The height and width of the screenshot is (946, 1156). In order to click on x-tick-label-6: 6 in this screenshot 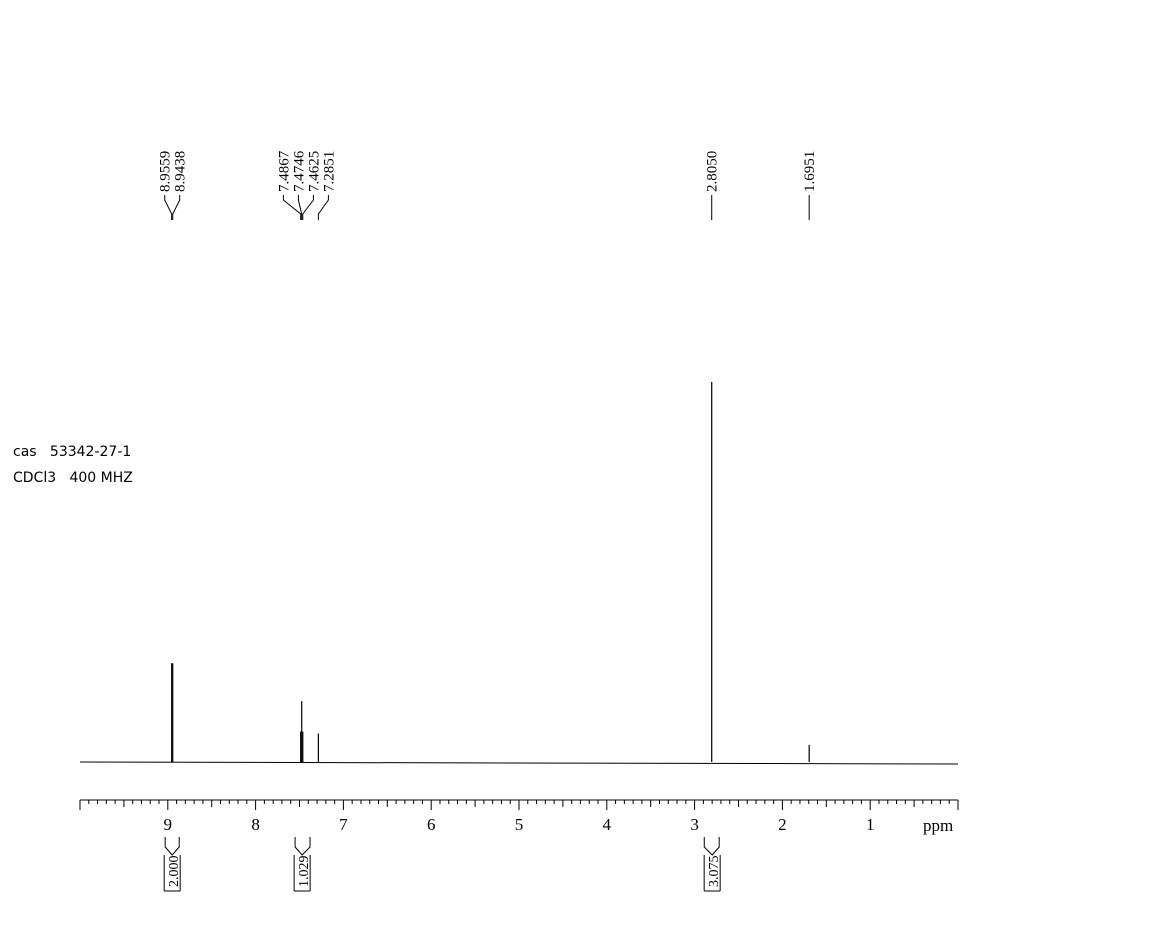, I will do `click(431, 824)`.